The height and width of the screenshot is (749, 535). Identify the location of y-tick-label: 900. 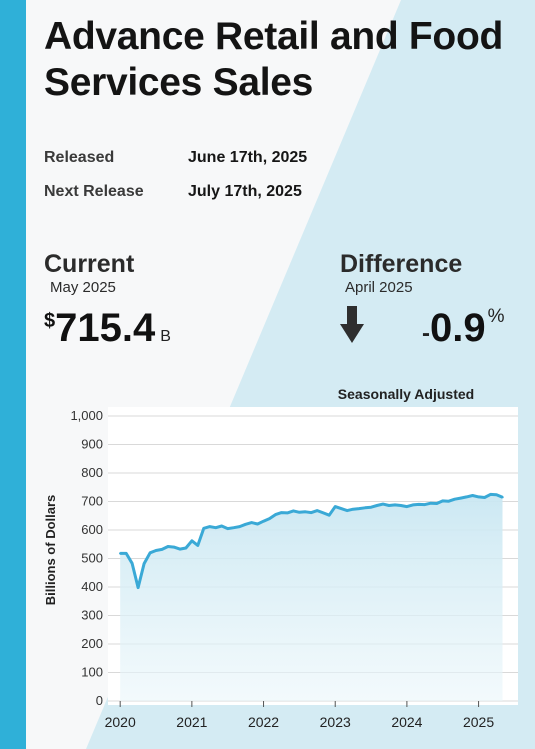
(92, 444).